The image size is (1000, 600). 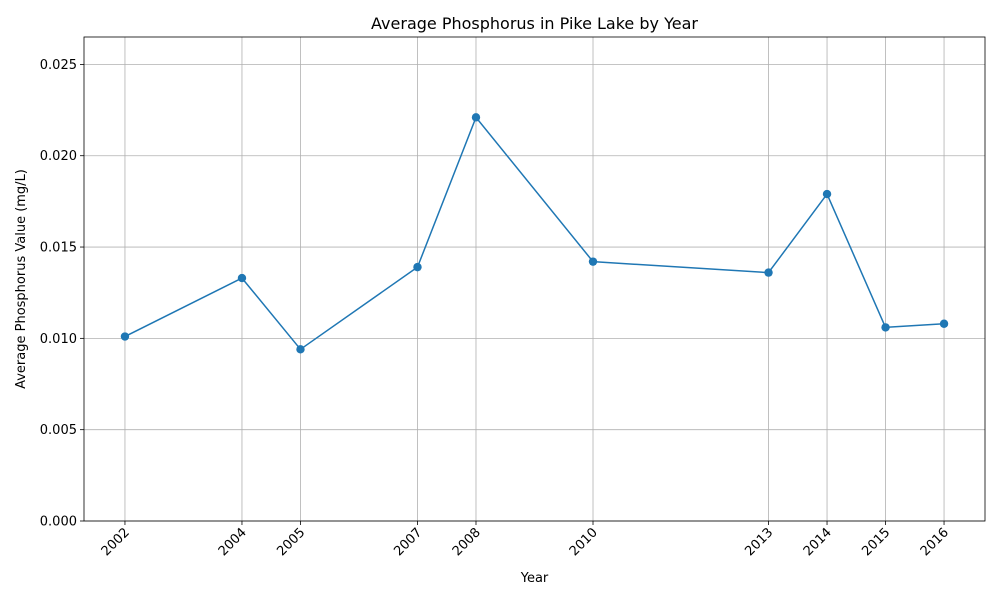 What do you see at coordinates (58, 248) in the screenshot?
I see `y-tick-label: 0.015` at bounding box center [58, 248].